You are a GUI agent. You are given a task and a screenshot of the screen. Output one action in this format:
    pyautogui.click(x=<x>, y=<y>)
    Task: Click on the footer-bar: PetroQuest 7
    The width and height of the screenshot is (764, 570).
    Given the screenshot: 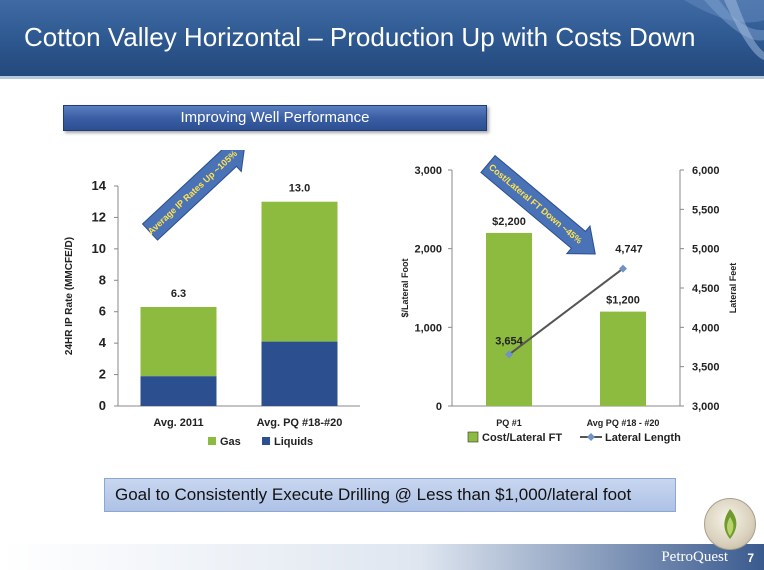 What is the action you would take?
    pyautogui.click(x=382, y=557)
    